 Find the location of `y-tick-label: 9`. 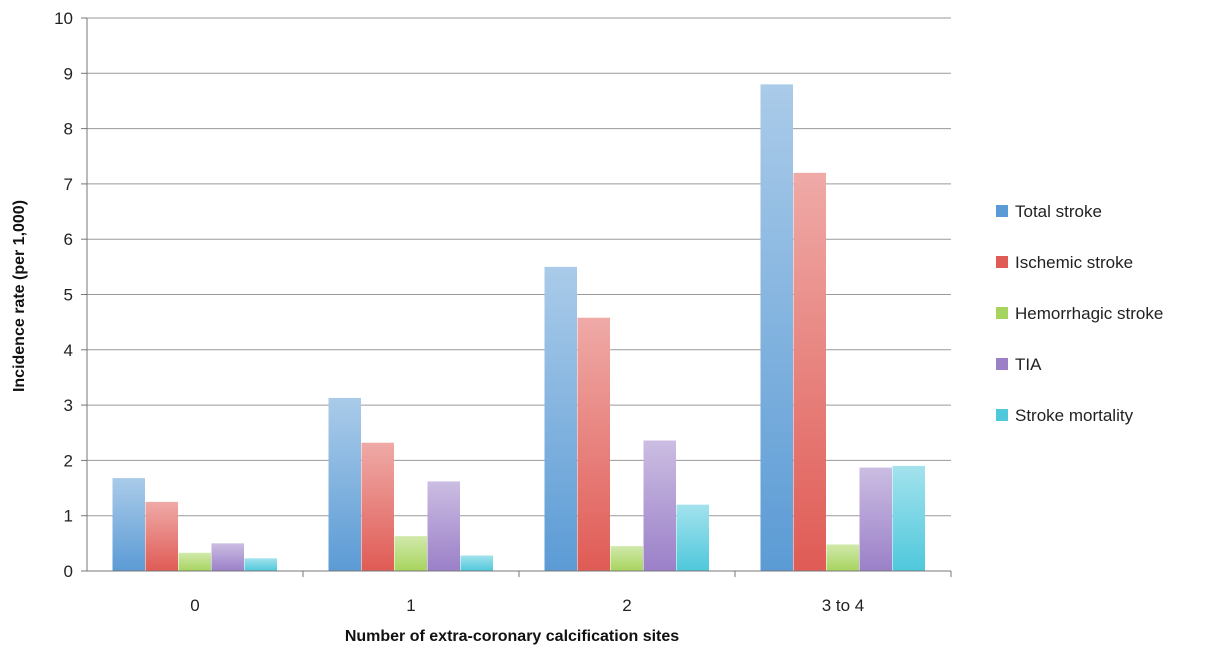

y-tick-label: 9 is located at coordinates (68, 73).